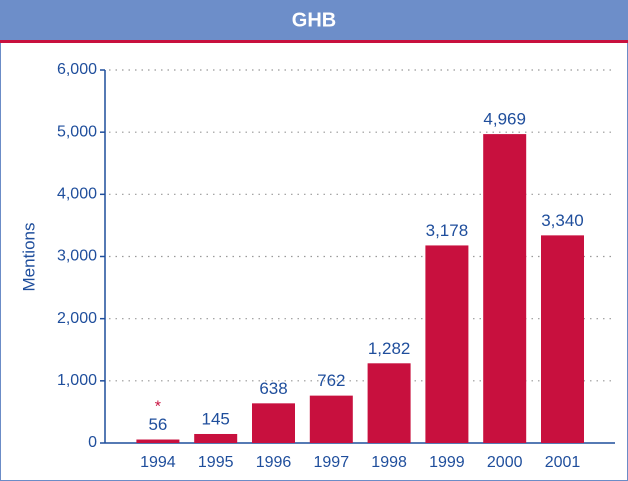 The height and width of the screenshot is (481, 628). What do you see at coordinates (331, 380) in the screenshot?
I see `value-label: 762` at bounding box center [331, 380].